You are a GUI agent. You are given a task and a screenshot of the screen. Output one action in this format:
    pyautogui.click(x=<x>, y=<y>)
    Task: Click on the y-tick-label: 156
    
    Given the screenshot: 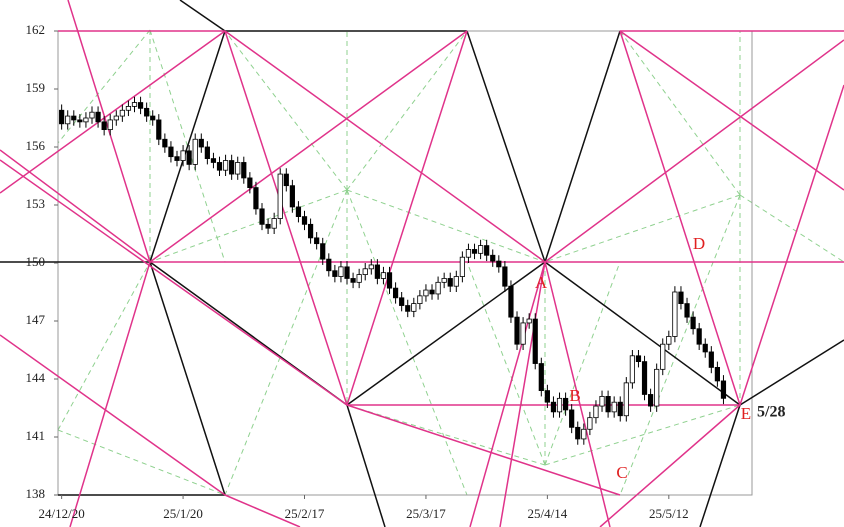 What is the action you would take?
    pyautogui.click(x=36, y=145)
    